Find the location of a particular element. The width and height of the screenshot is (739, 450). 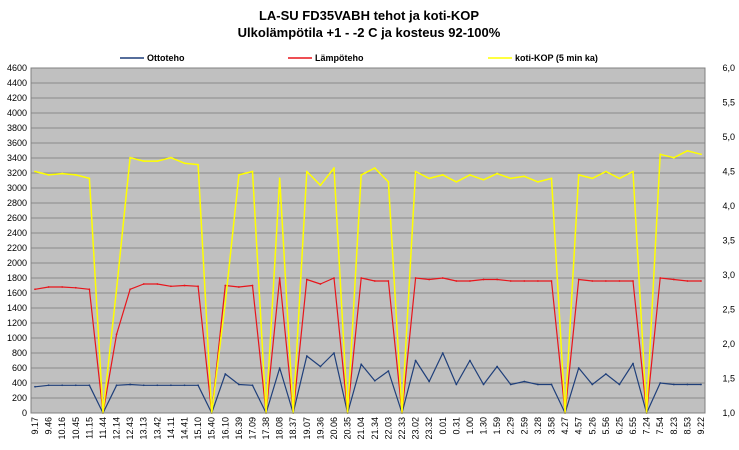

x-tick-label: 9.17 is located at coordinates (35, 426).